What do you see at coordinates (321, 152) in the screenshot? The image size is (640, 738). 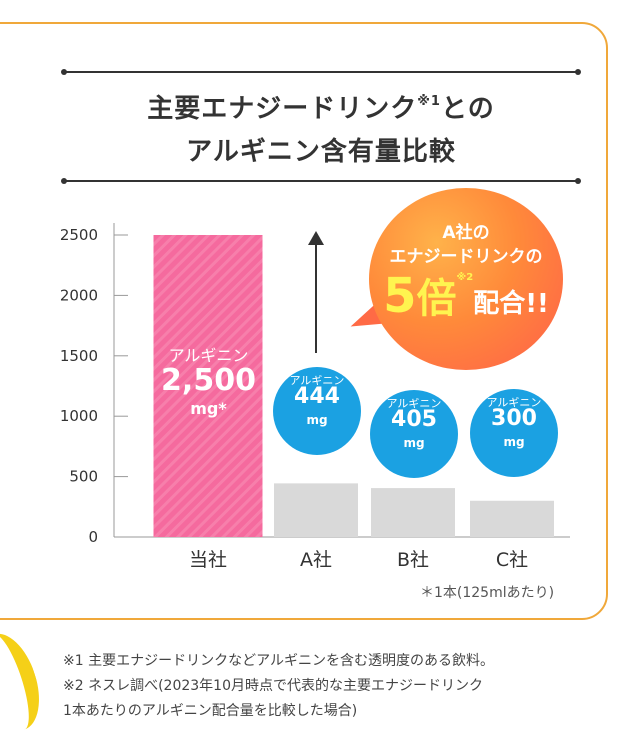 I see `chart-title-line2: アルギニン含有量比較` at bounding box center [321, 152].